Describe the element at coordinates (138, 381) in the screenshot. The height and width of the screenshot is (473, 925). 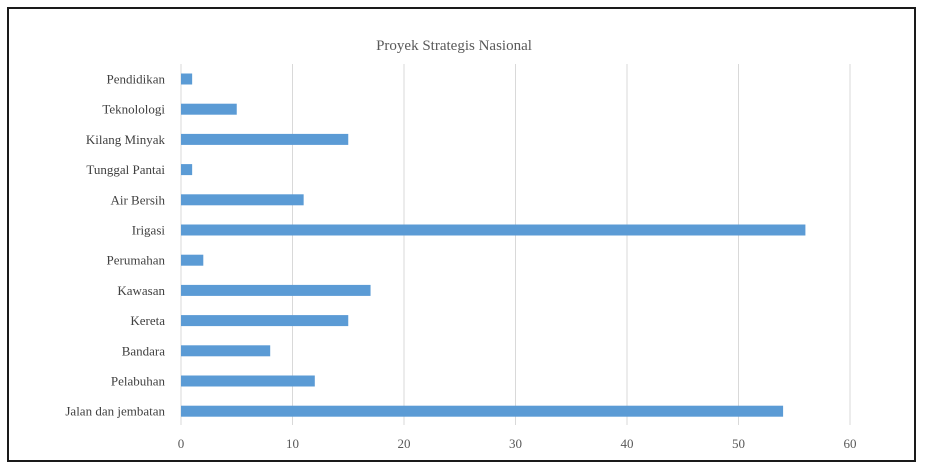
I see `category-label: Pelabuhan` at that location.